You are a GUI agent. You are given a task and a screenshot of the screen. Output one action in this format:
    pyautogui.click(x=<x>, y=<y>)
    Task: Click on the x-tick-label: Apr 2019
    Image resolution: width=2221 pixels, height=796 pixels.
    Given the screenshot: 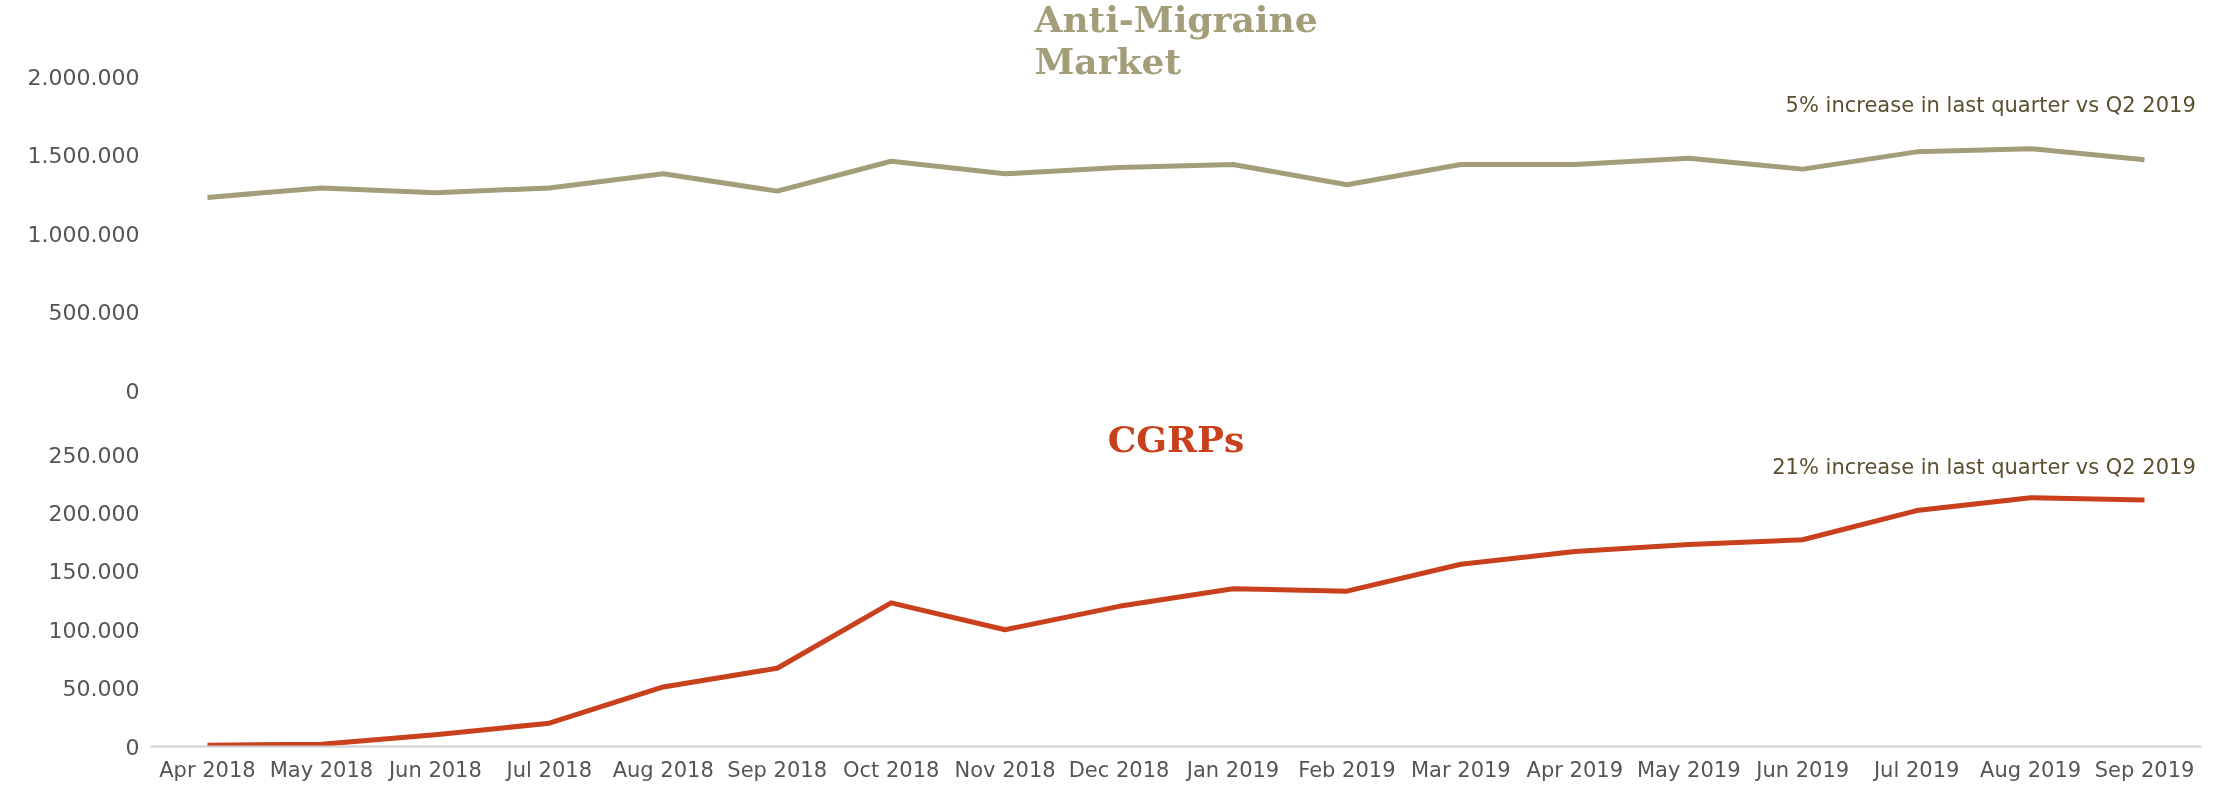 What is the action you would take?
    pyautogui.click(x=1575, y=769)
    